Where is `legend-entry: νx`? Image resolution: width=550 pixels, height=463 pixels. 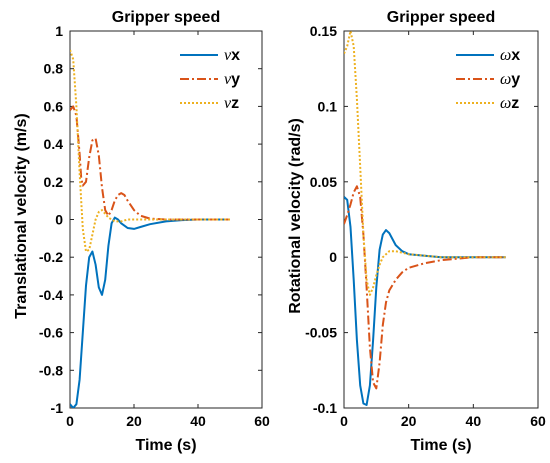
legend-entry: νx is located at coordinates (232, 55).